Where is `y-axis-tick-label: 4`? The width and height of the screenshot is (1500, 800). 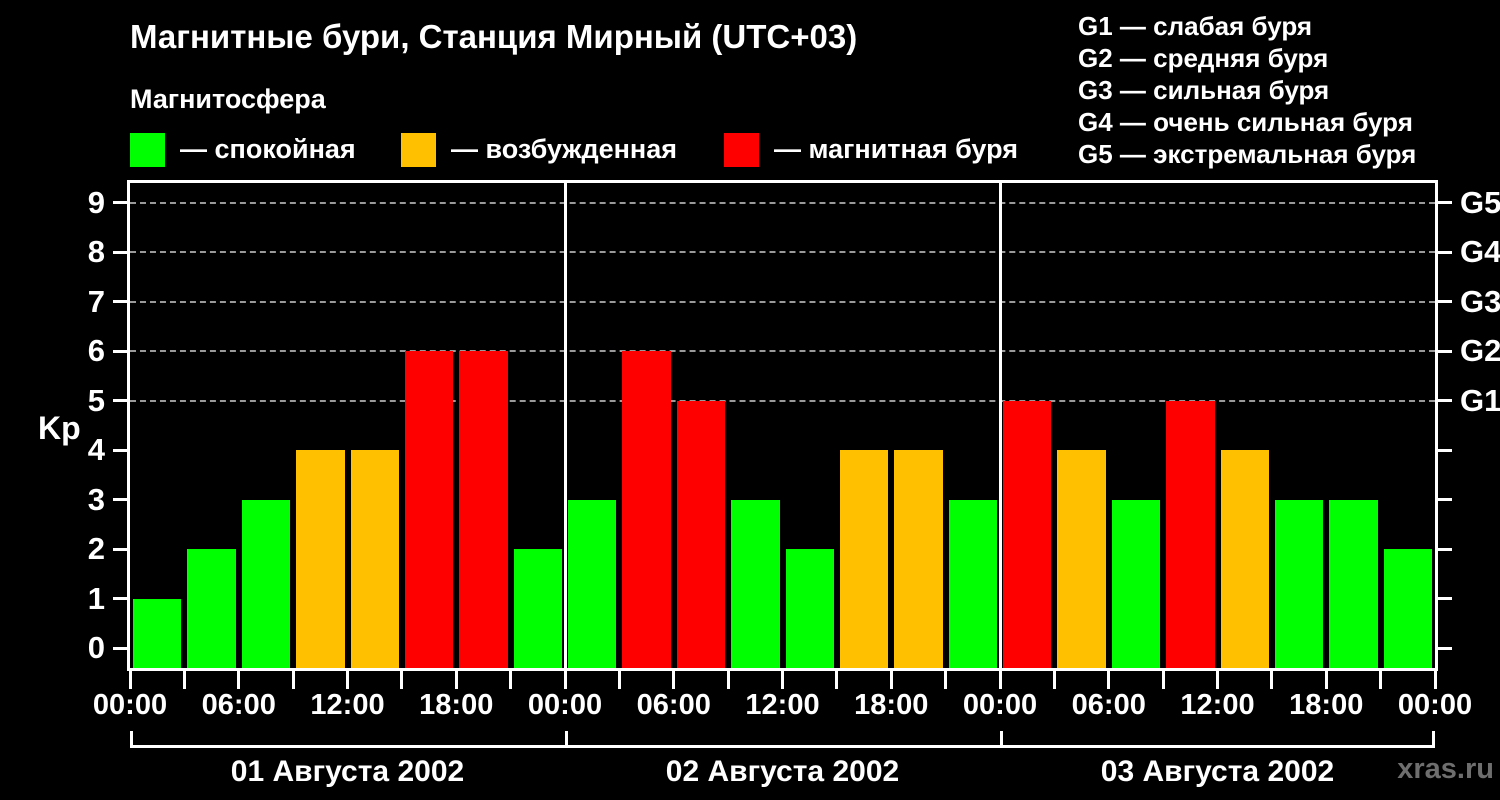 y-axis-tick-label: 4 is located at coordinates (96, 450).